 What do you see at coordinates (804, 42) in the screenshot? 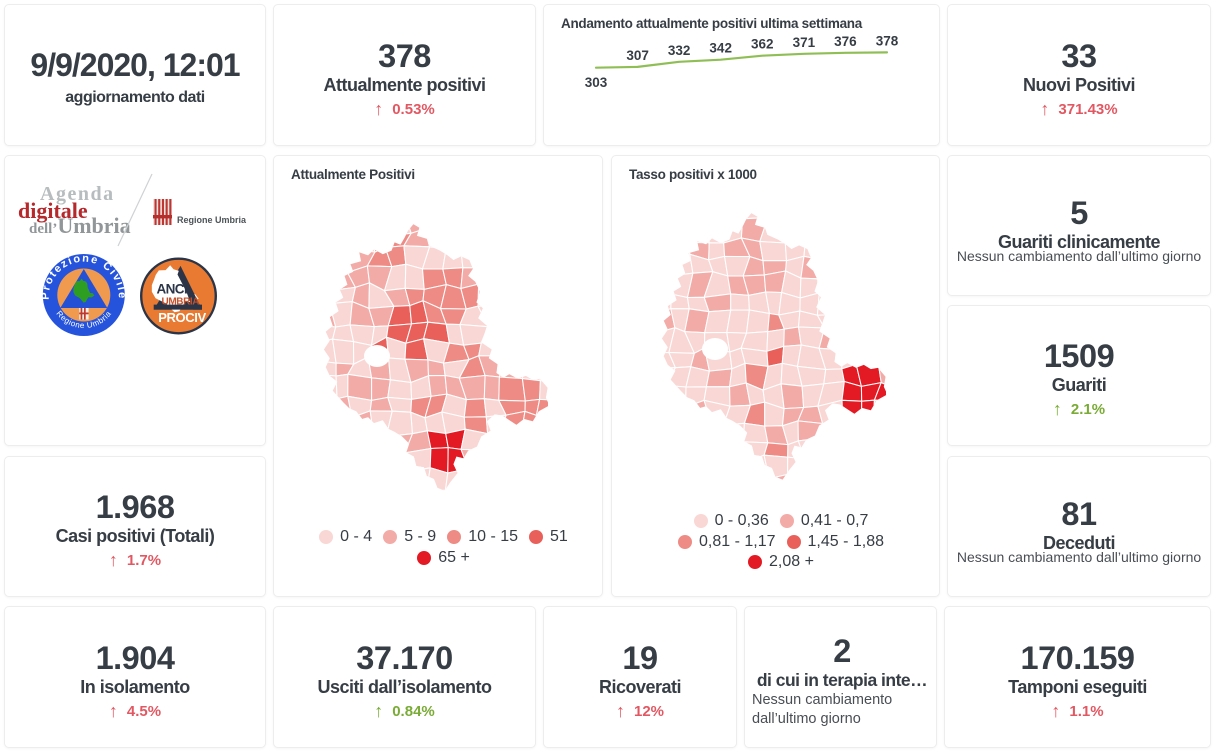
I see `svg-text: 371` at bounding box center [804, 42].